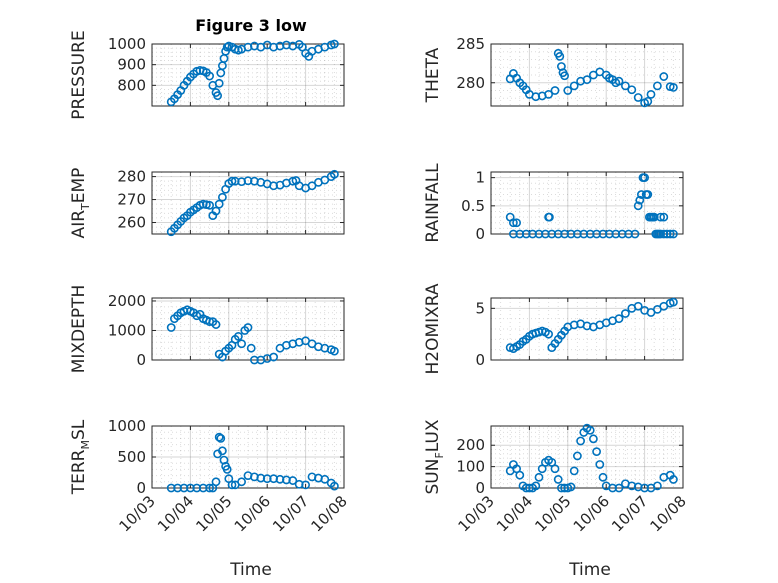 The height and width of the screenshot is (583, 778). I want to click on y-tick-label: 270, so click(131, 200).